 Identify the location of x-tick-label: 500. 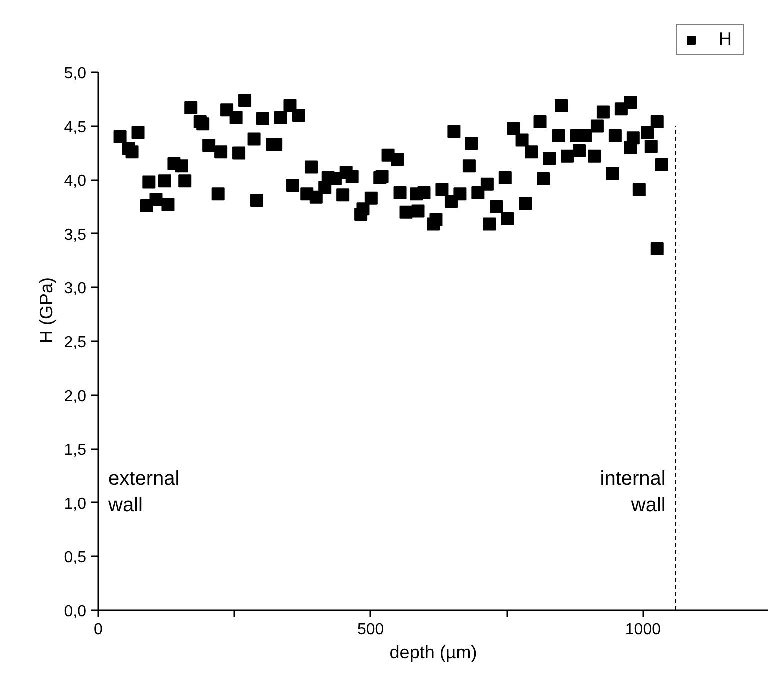
(371, 630).